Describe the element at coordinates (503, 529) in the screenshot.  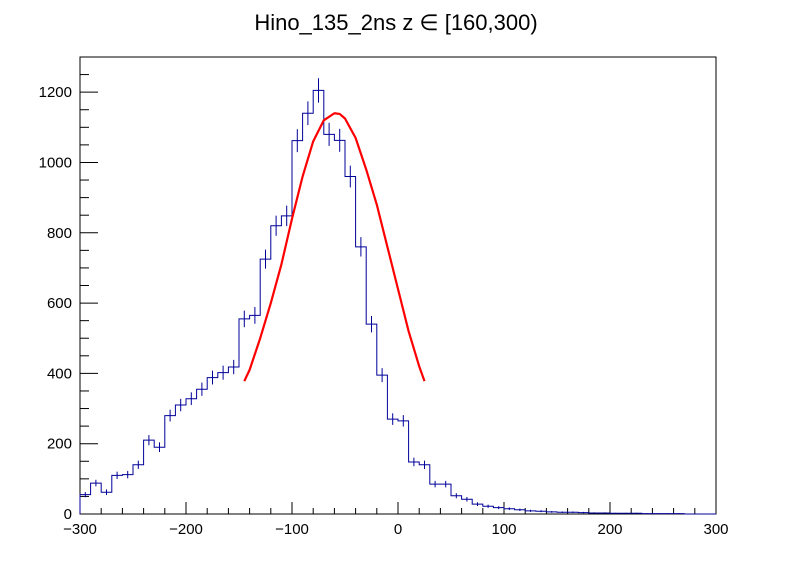
I see `x-tick-label: 100` at that location.